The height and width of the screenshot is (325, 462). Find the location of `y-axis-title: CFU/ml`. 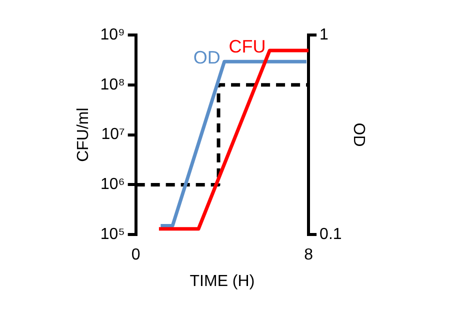

y-axis-title: CFU/ml is located at coordinates (83, 135).